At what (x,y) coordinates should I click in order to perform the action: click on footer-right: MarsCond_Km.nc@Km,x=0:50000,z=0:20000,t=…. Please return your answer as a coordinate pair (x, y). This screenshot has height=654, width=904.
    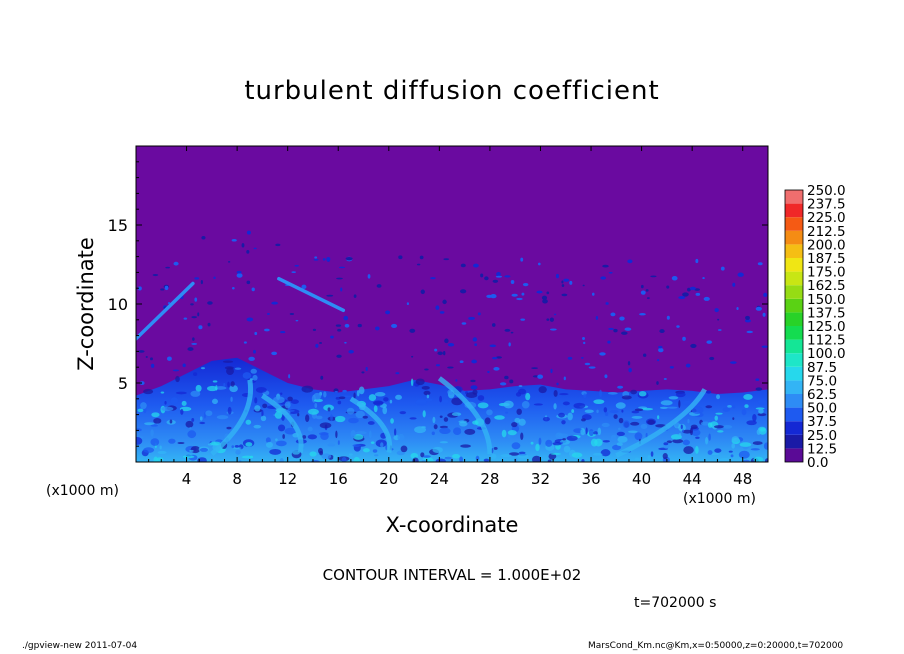
    Looking at the image, I should click on (716, 646).